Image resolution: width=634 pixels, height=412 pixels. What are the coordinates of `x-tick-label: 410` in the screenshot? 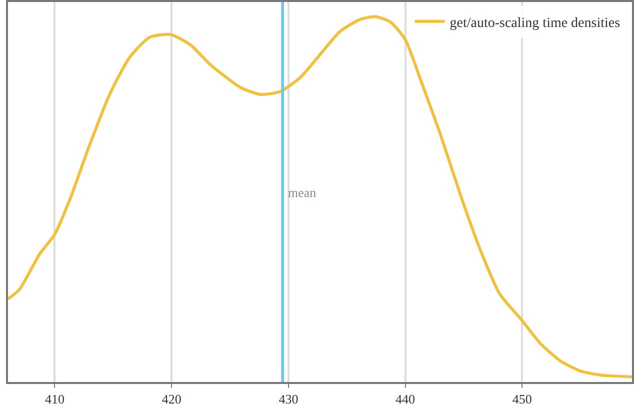 It's located at (54, 399).